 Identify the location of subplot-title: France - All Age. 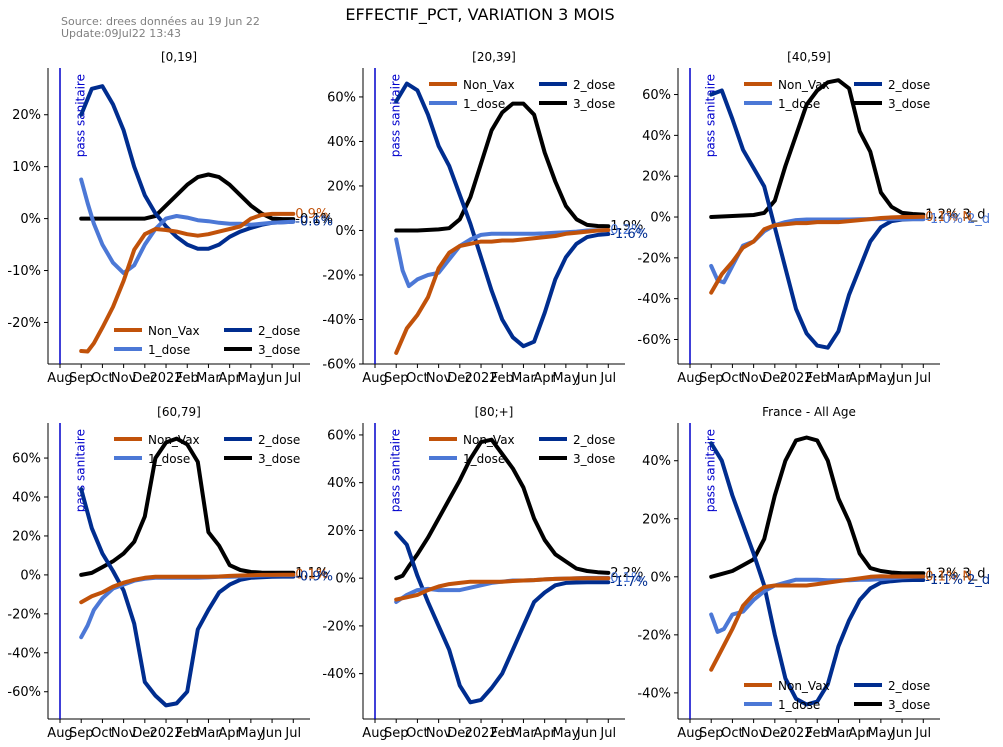
(809, 412).